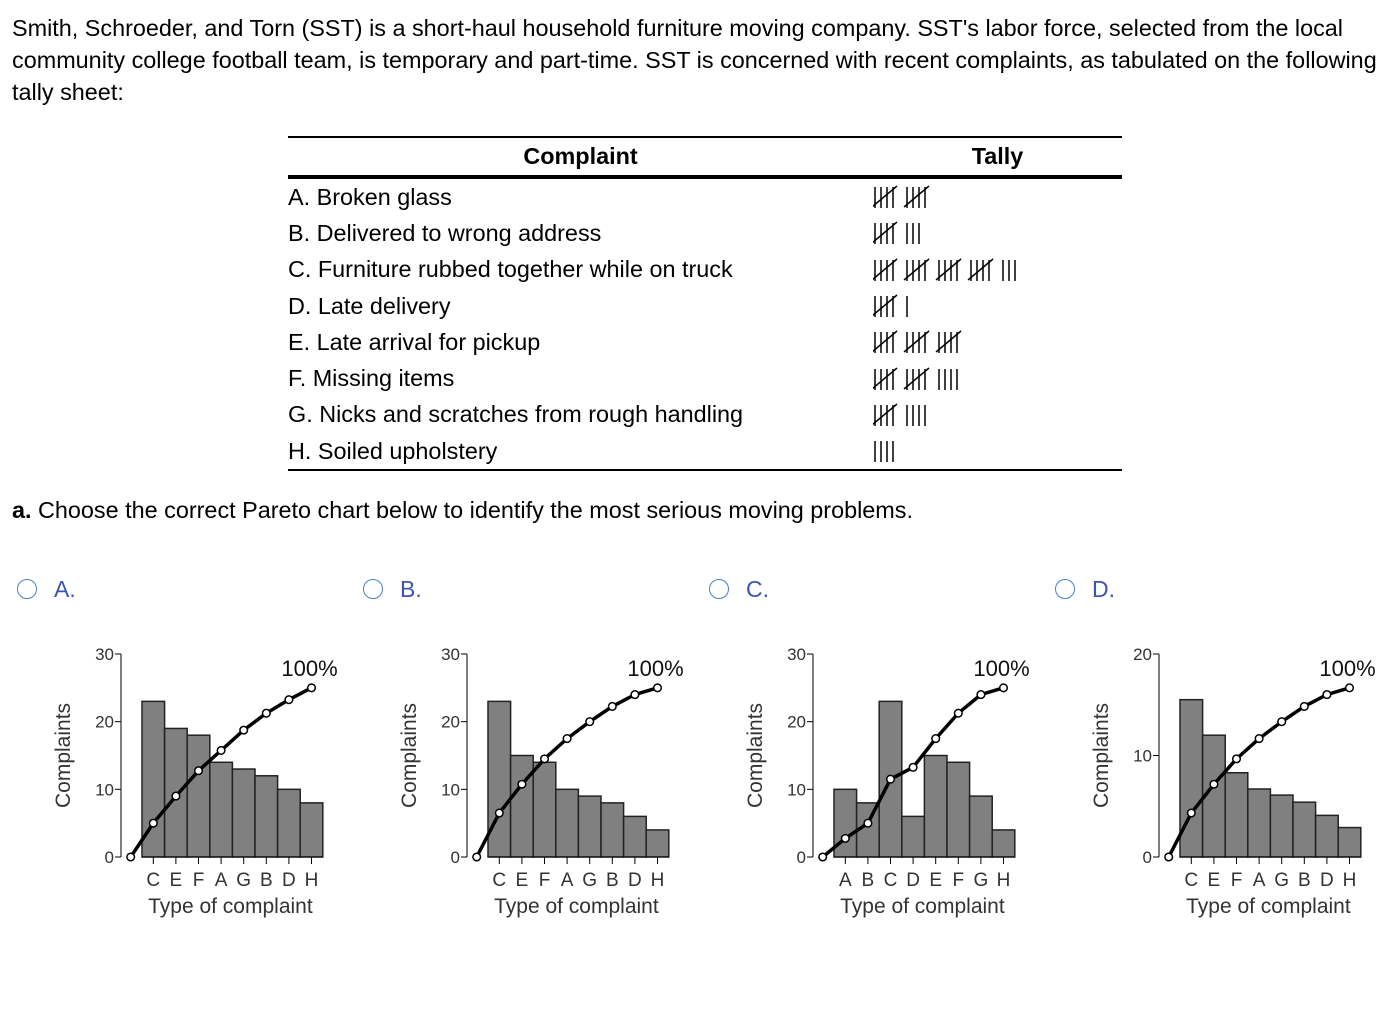 The image size is (1390, 1018). What do you see at coordinates (1101, 755) in the screenshot?
I see `y-axis-label: Complaints` at bounding box center [1101, 755].